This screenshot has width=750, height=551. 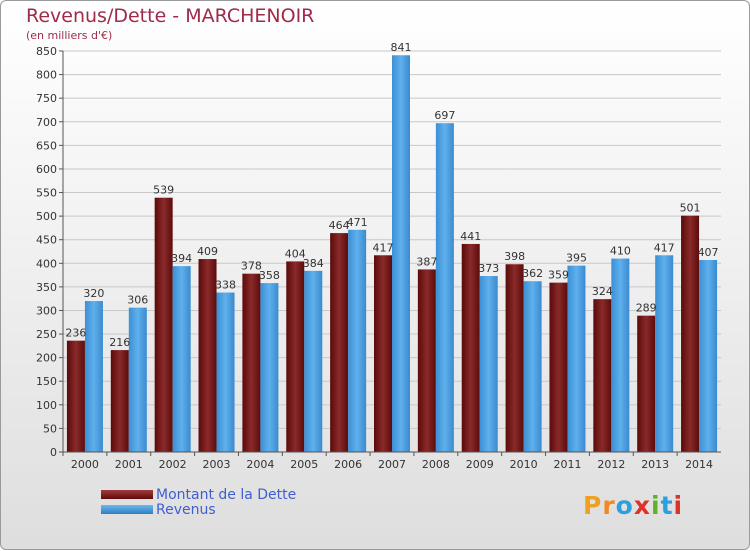 What do you see at coordinates (436, 464) in the screenshot?
I see `x-tick-label: 2008` at bounding box center [436, 464].